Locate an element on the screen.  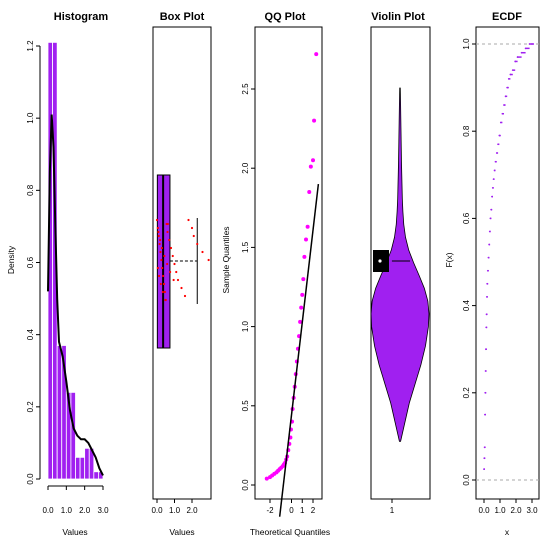
boxplot-xlabel: Values is located at coordinates (181, 532).